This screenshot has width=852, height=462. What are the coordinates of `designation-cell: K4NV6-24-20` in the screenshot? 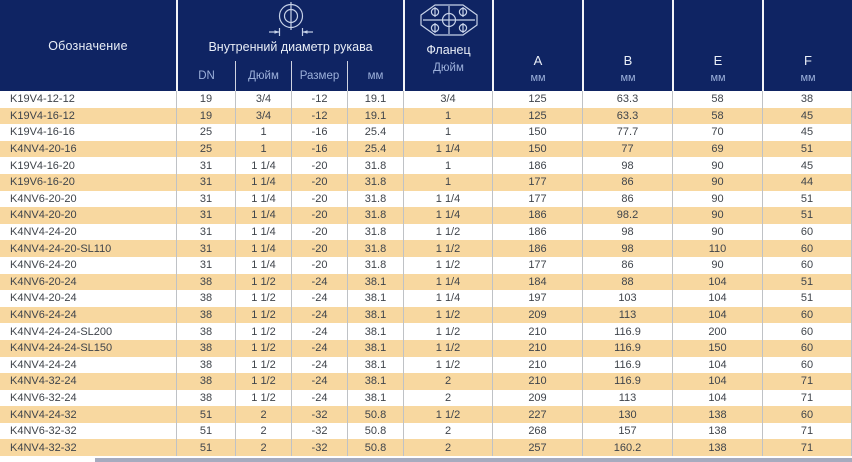 It's located at (43, 265).